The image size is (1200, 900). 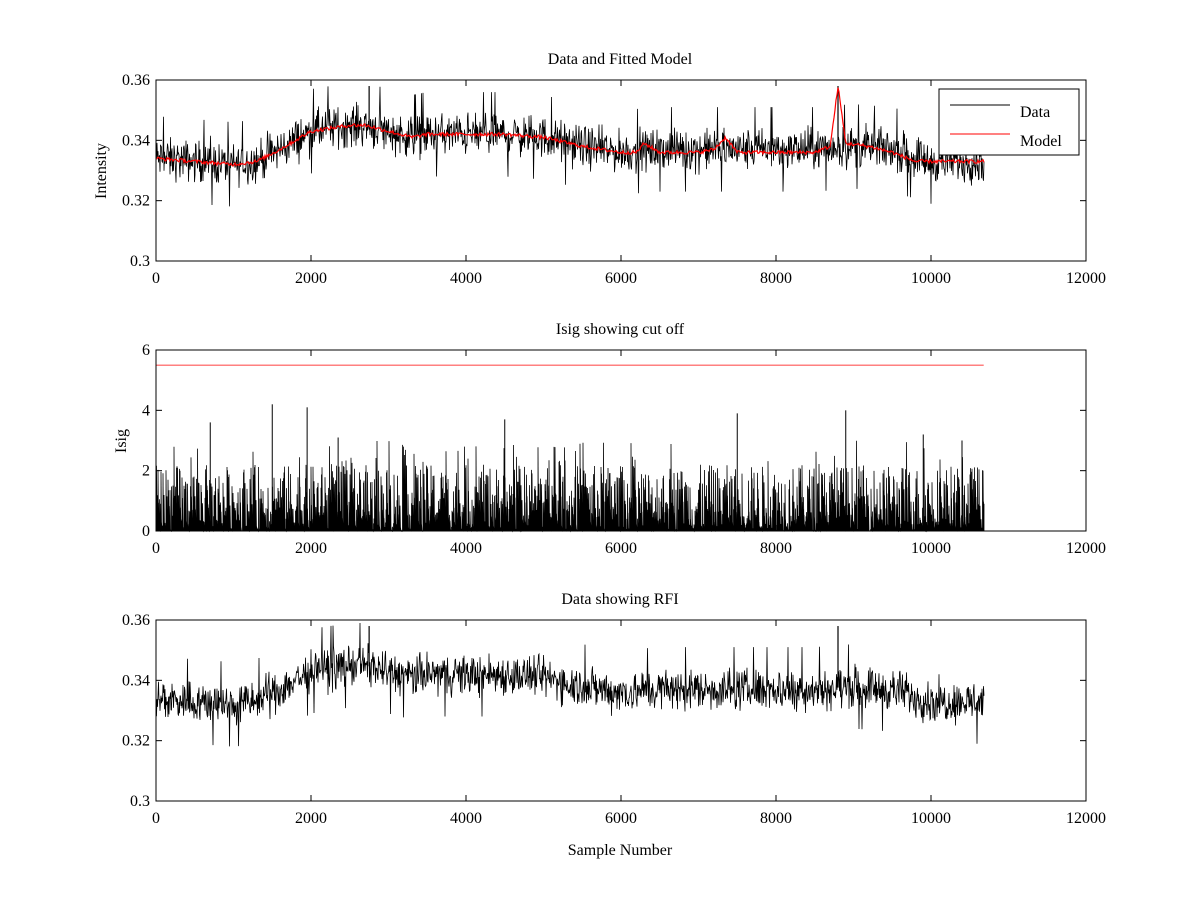 I want to click on legend-data-label: Data, so click(x=1035, y=112).